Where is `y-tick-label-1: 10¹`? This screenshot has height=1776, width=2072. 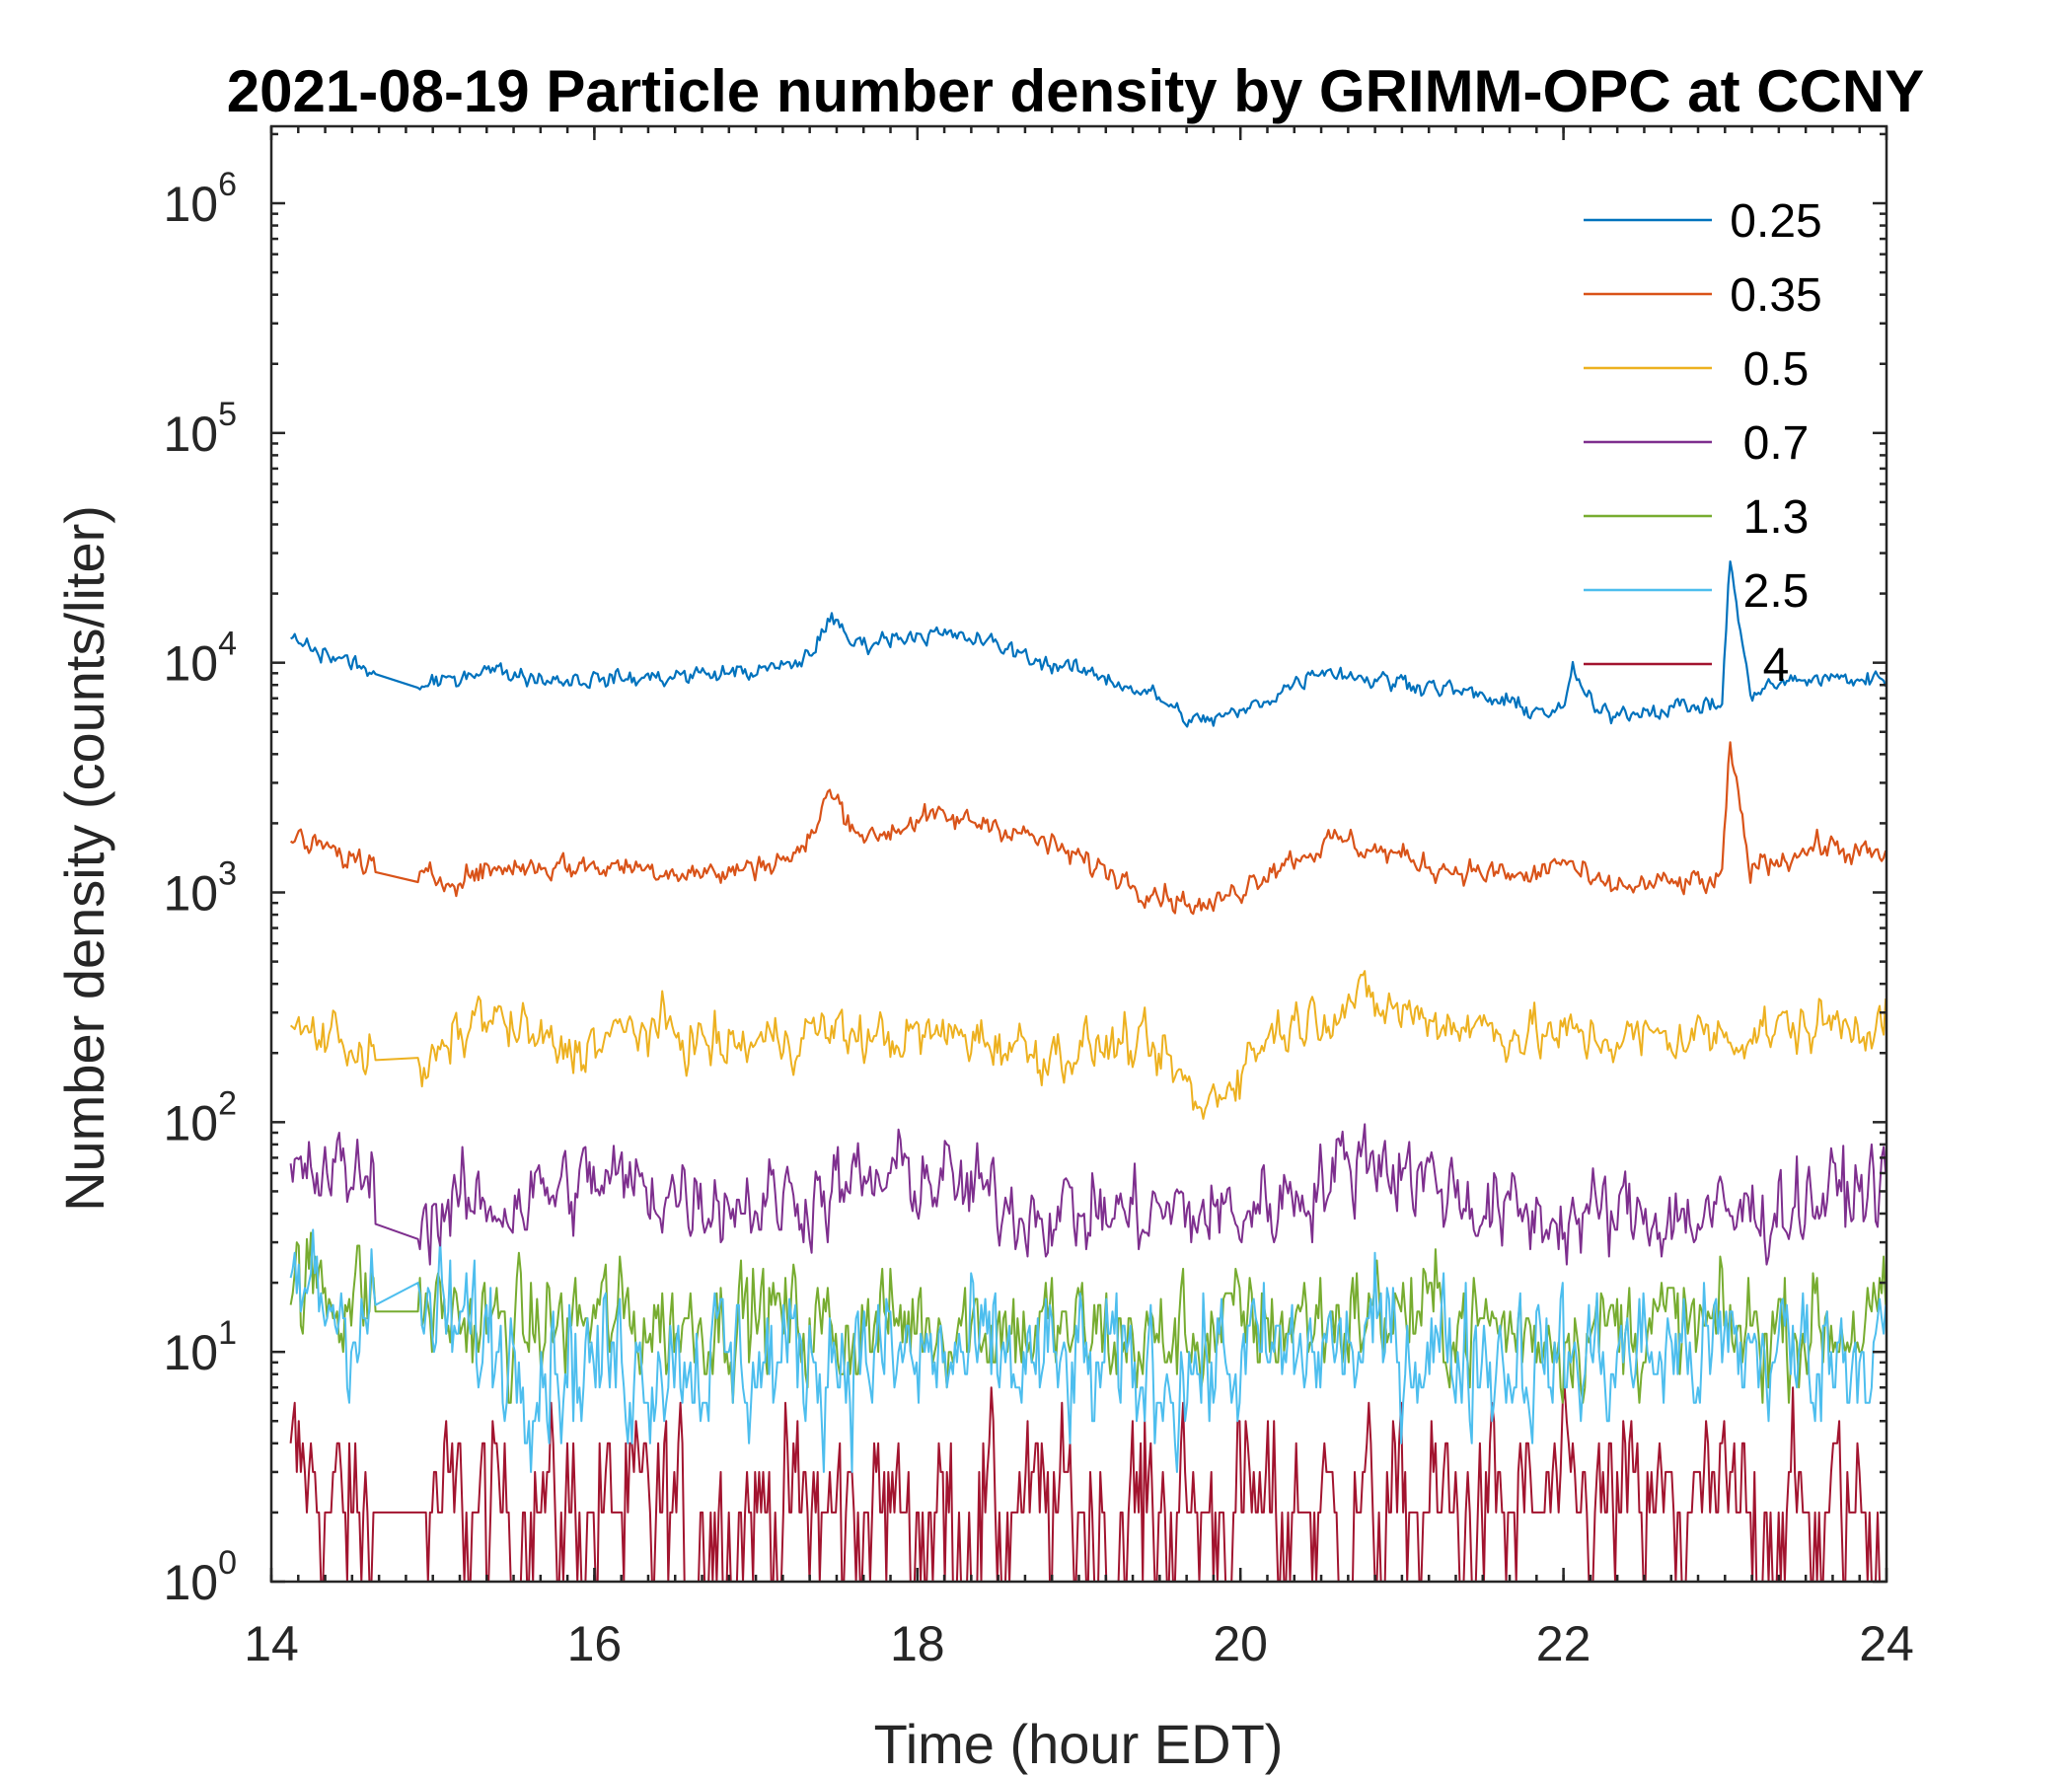
y-tick-label-1: 10¹ is located at coordinates (200, 1347).